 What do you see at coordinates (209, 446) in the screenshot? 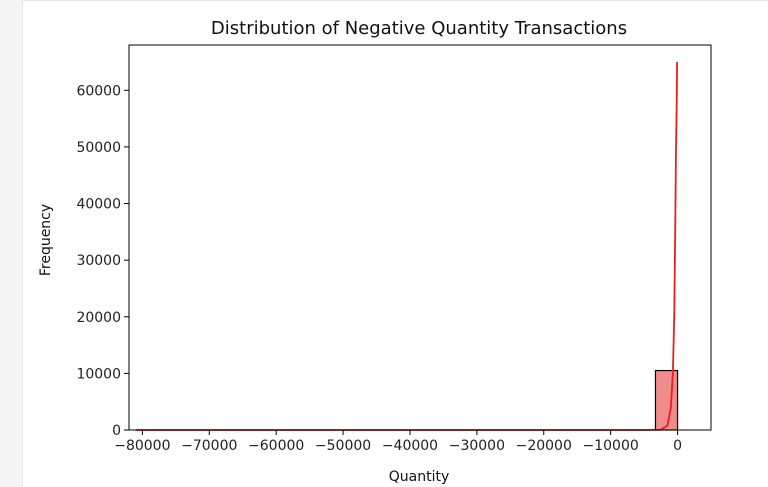
I see `x-tick-label: −70000` at bounding box center [209, 446].